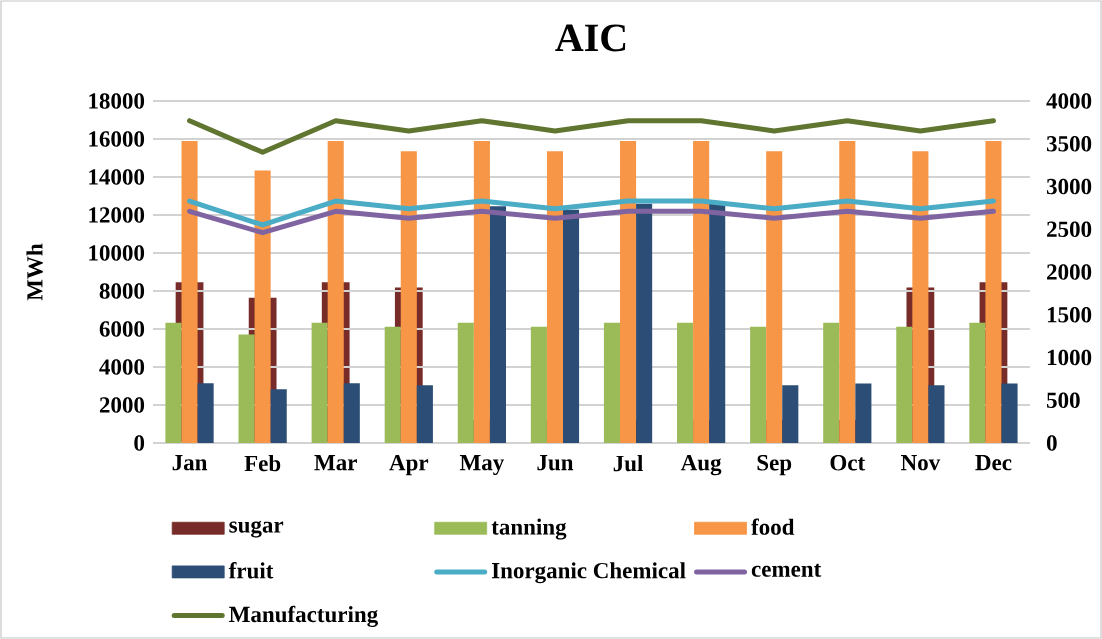 The image size is (1102, 639). Describe the element at coordinates (1069, 186) in the screenshot. I see `y2-tick-label: 3000` at that location.